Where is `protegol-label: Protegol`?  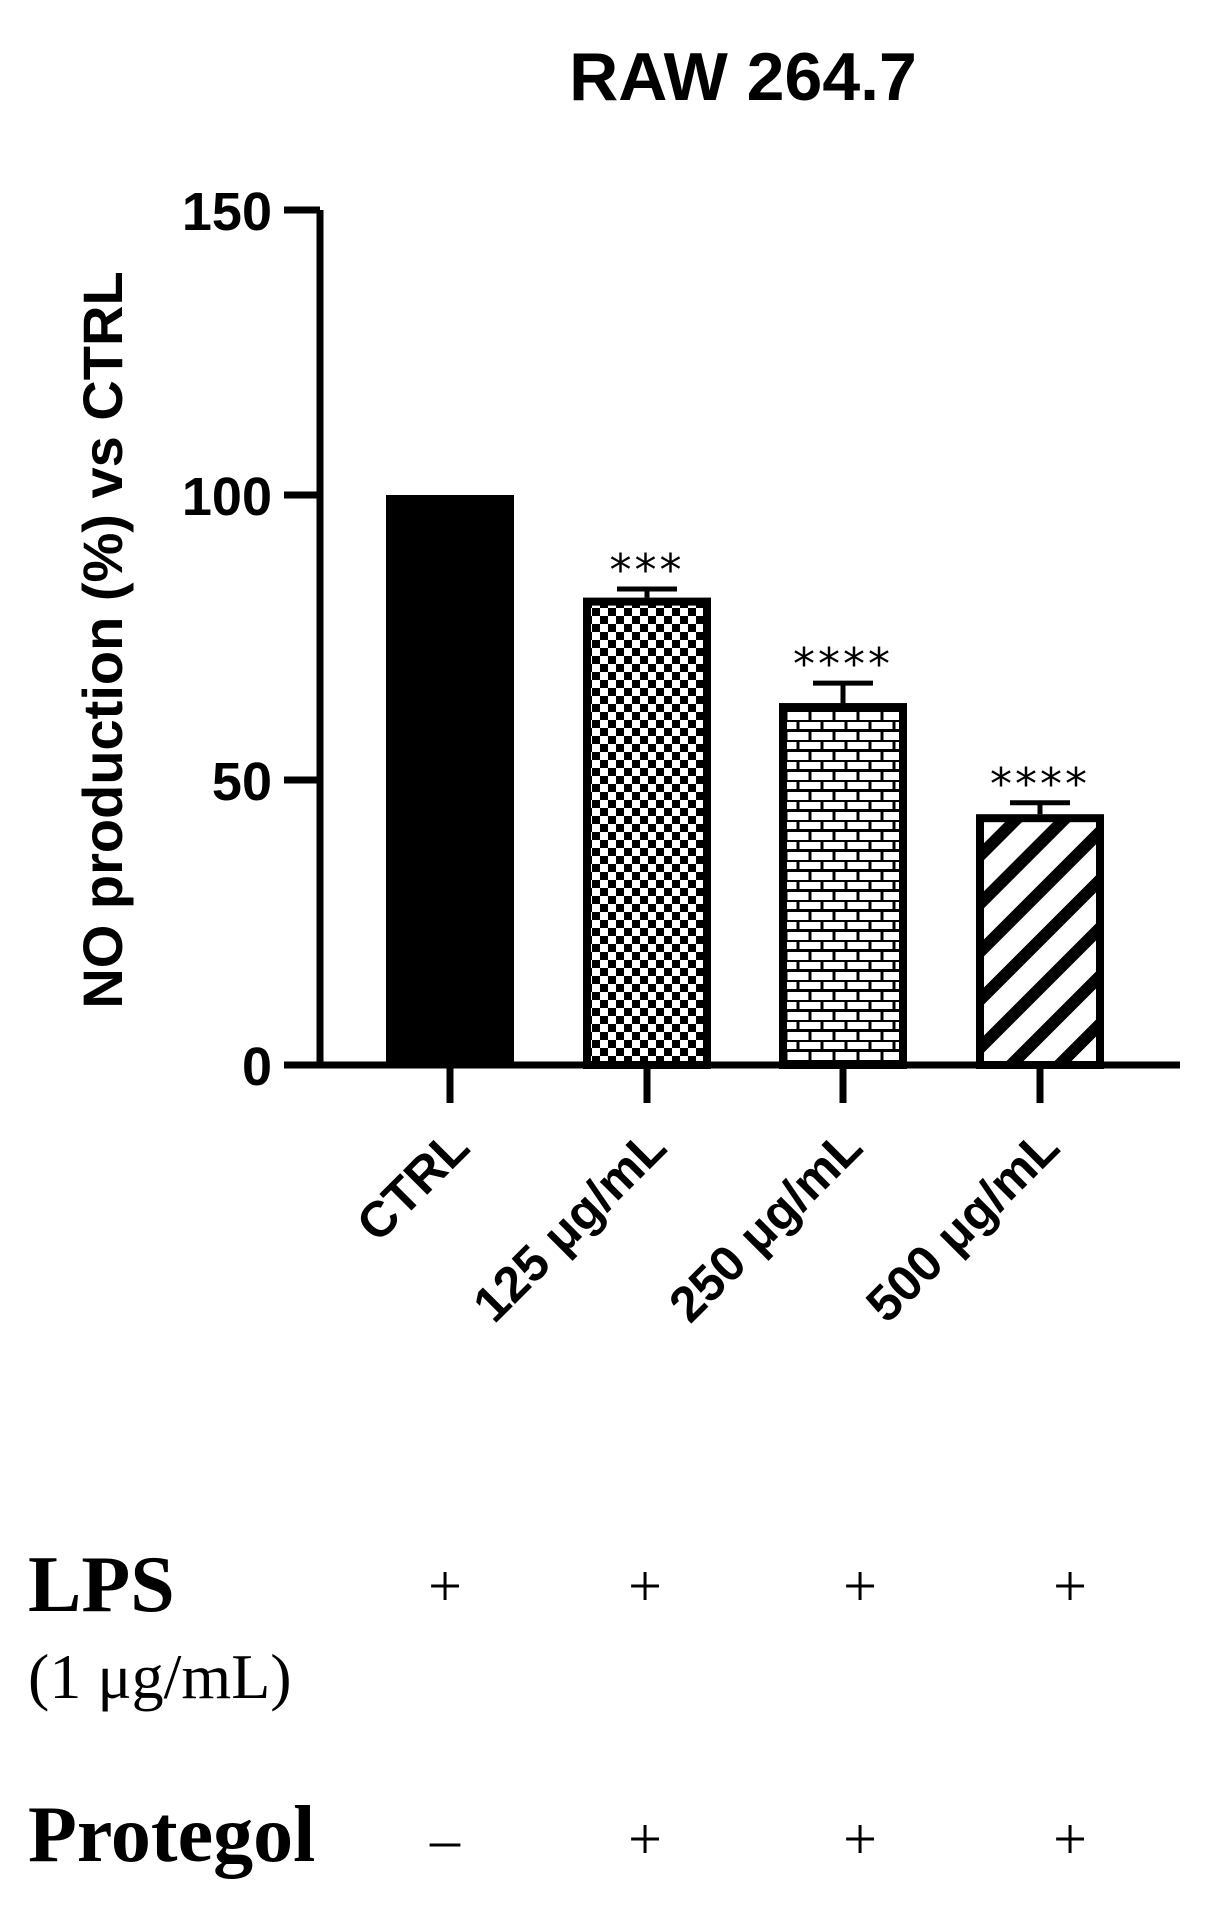 protegol-label: Protegol is located at coordinates (172, 1835).